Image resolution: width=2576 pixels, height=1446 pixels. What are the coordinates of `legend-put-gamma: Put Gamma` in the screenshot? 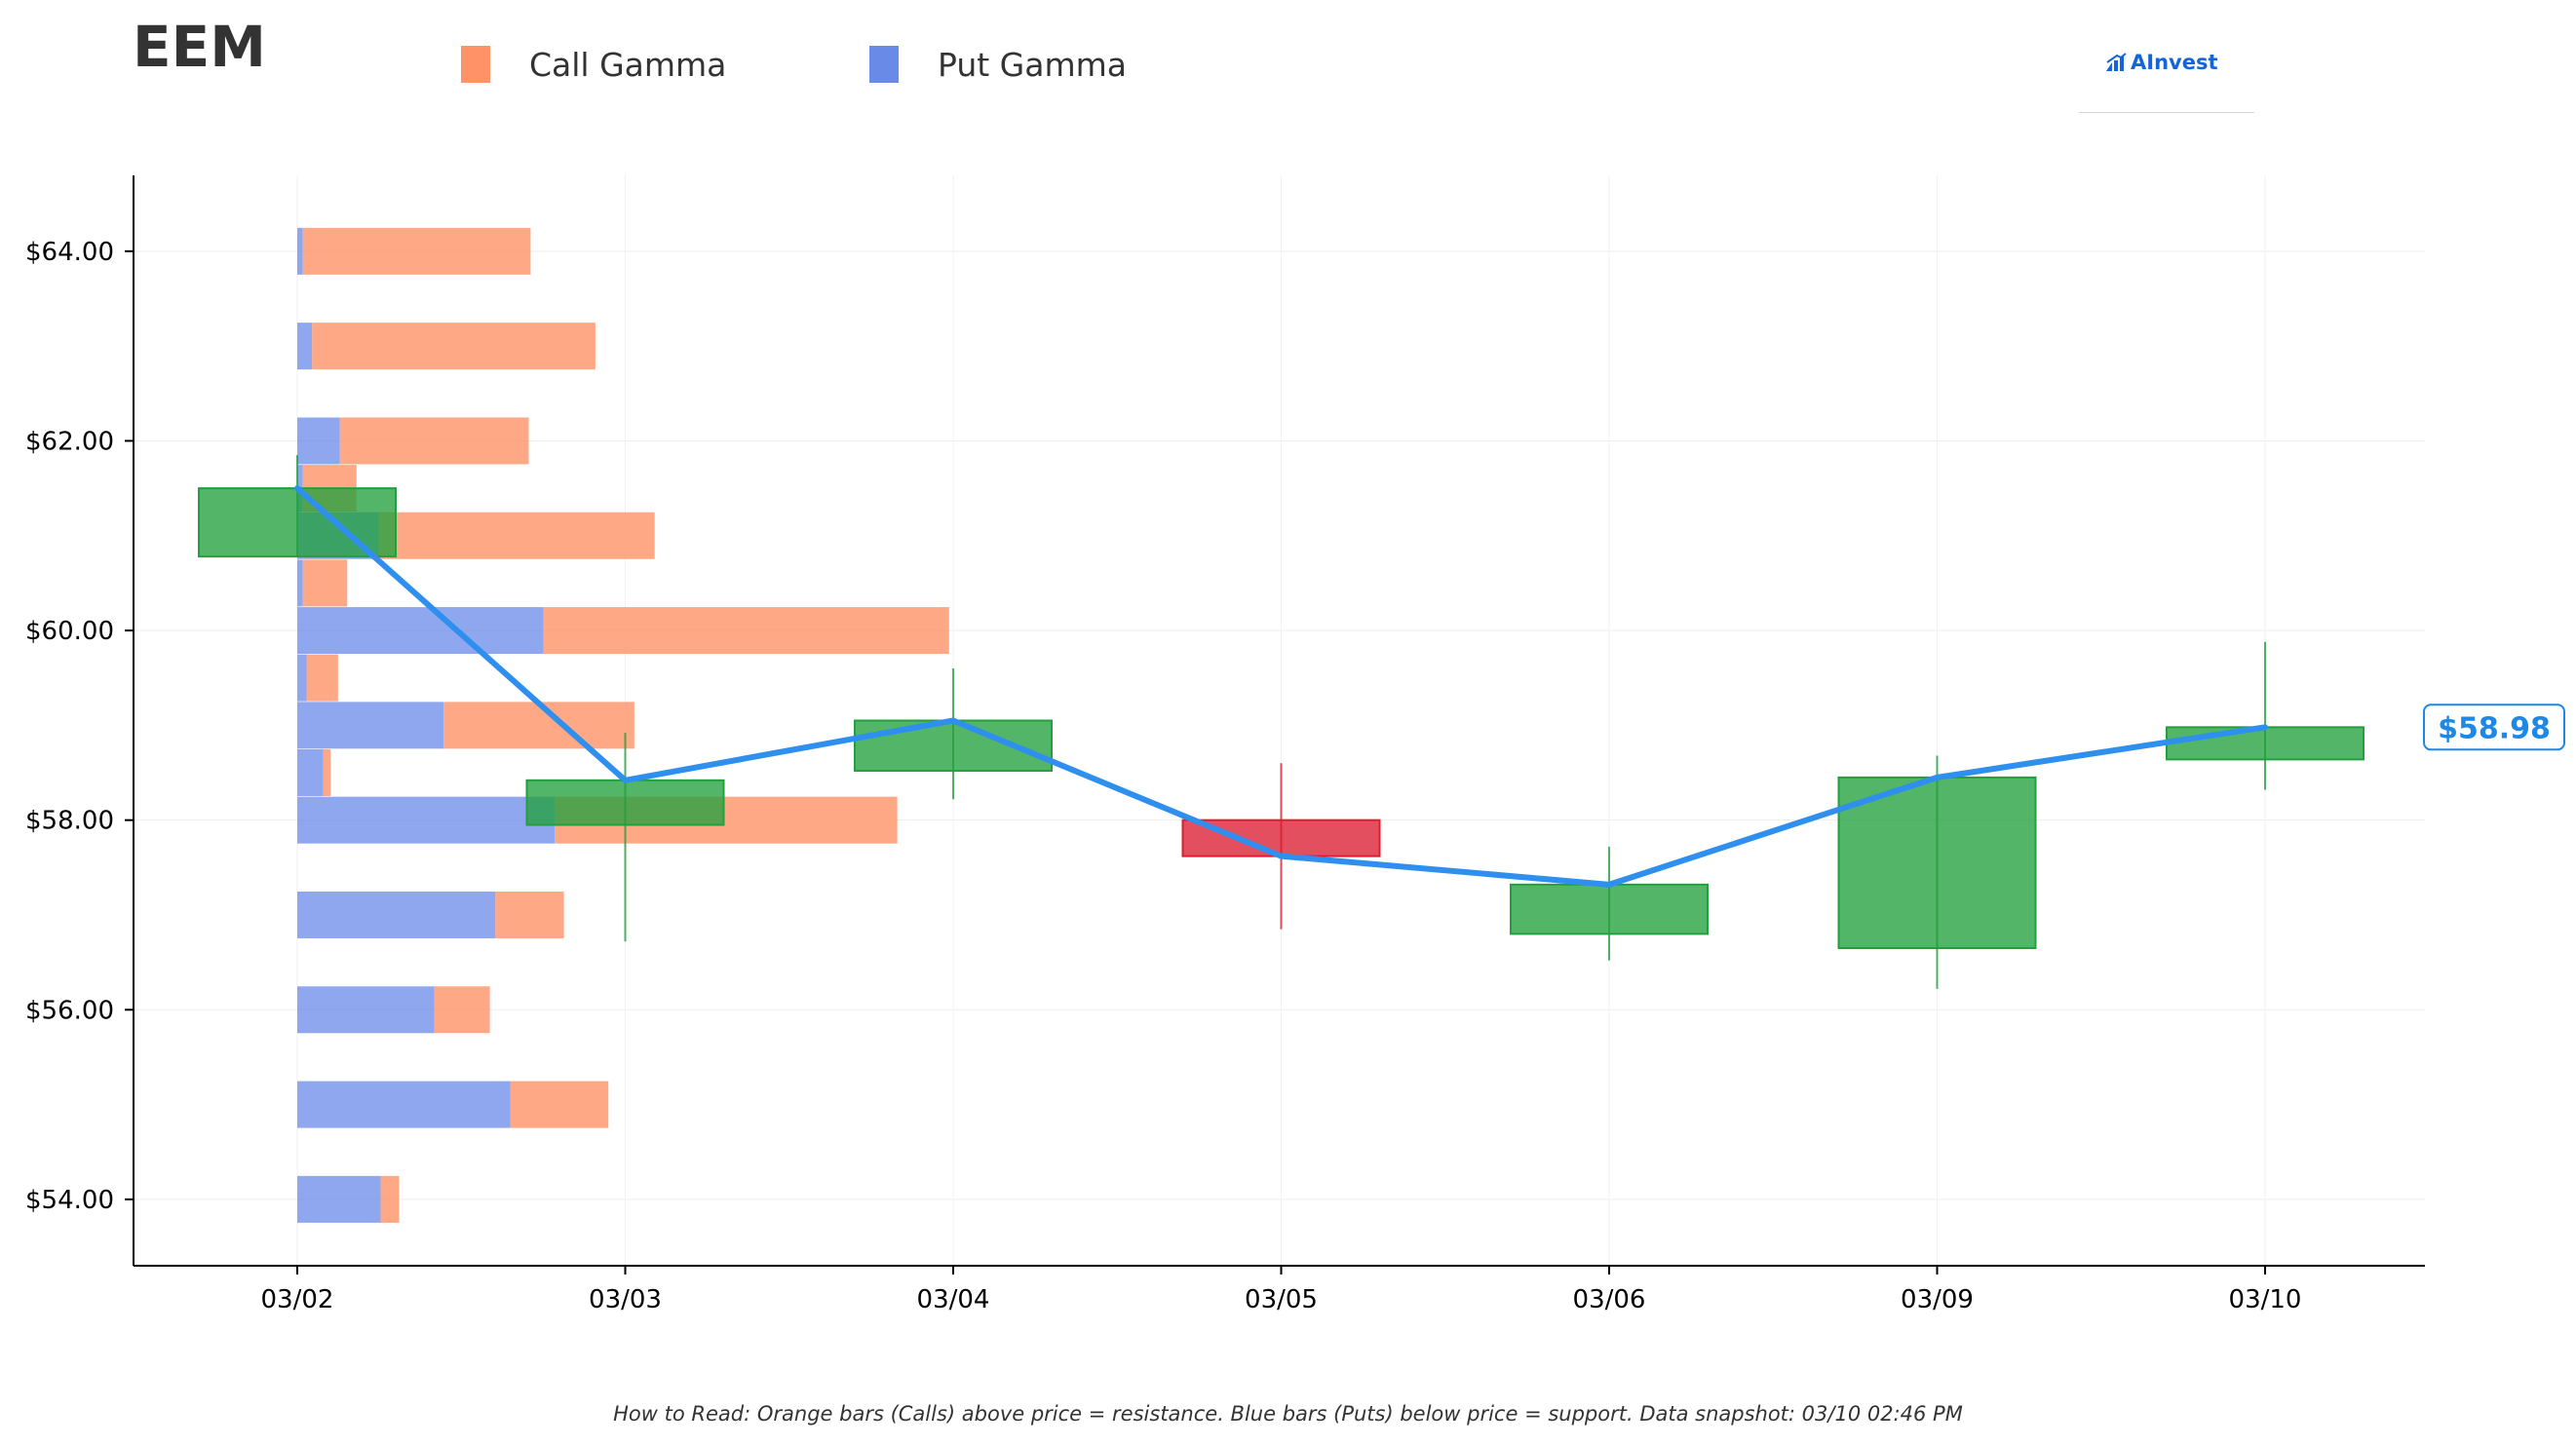 It's located at (998, 64).